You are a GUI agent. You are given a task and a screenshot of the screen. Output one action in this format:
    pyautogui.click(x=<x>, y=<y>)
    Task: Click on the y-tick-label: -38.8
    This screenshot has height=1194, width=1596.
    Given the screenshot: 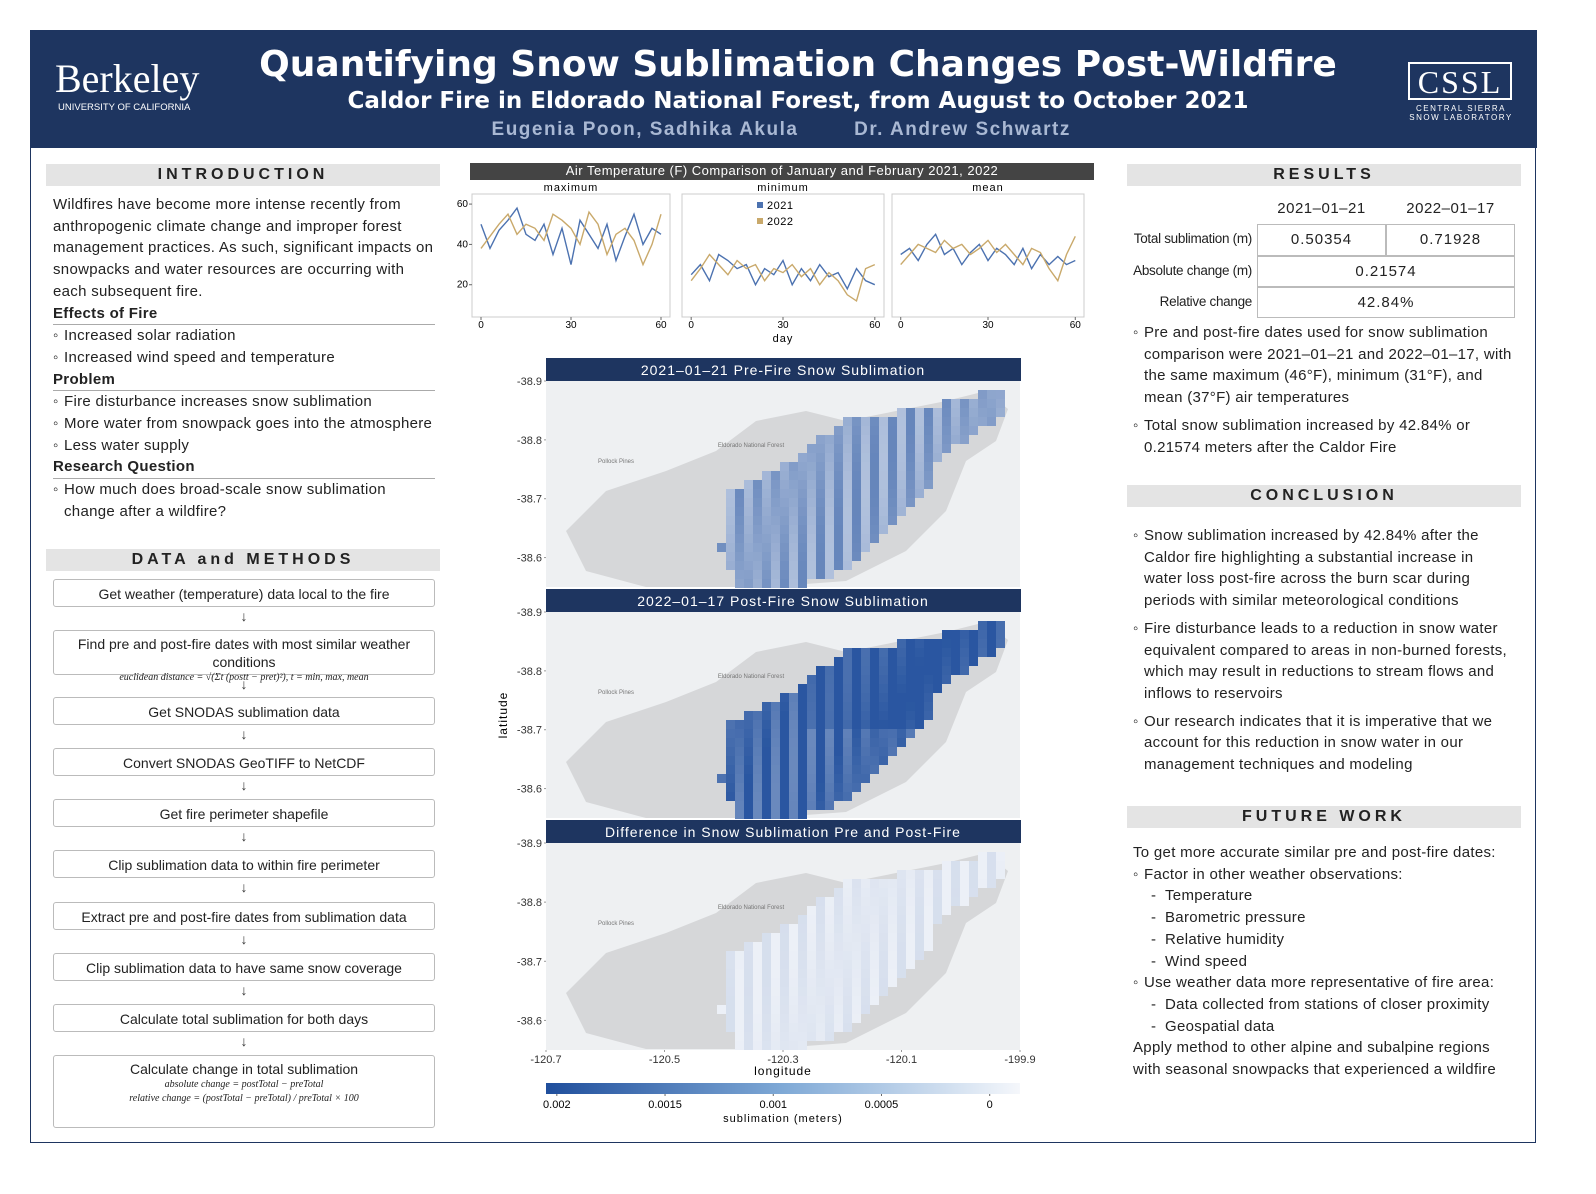 What is the action you would take?
    pyautogui.click(x=529, y=903)
    